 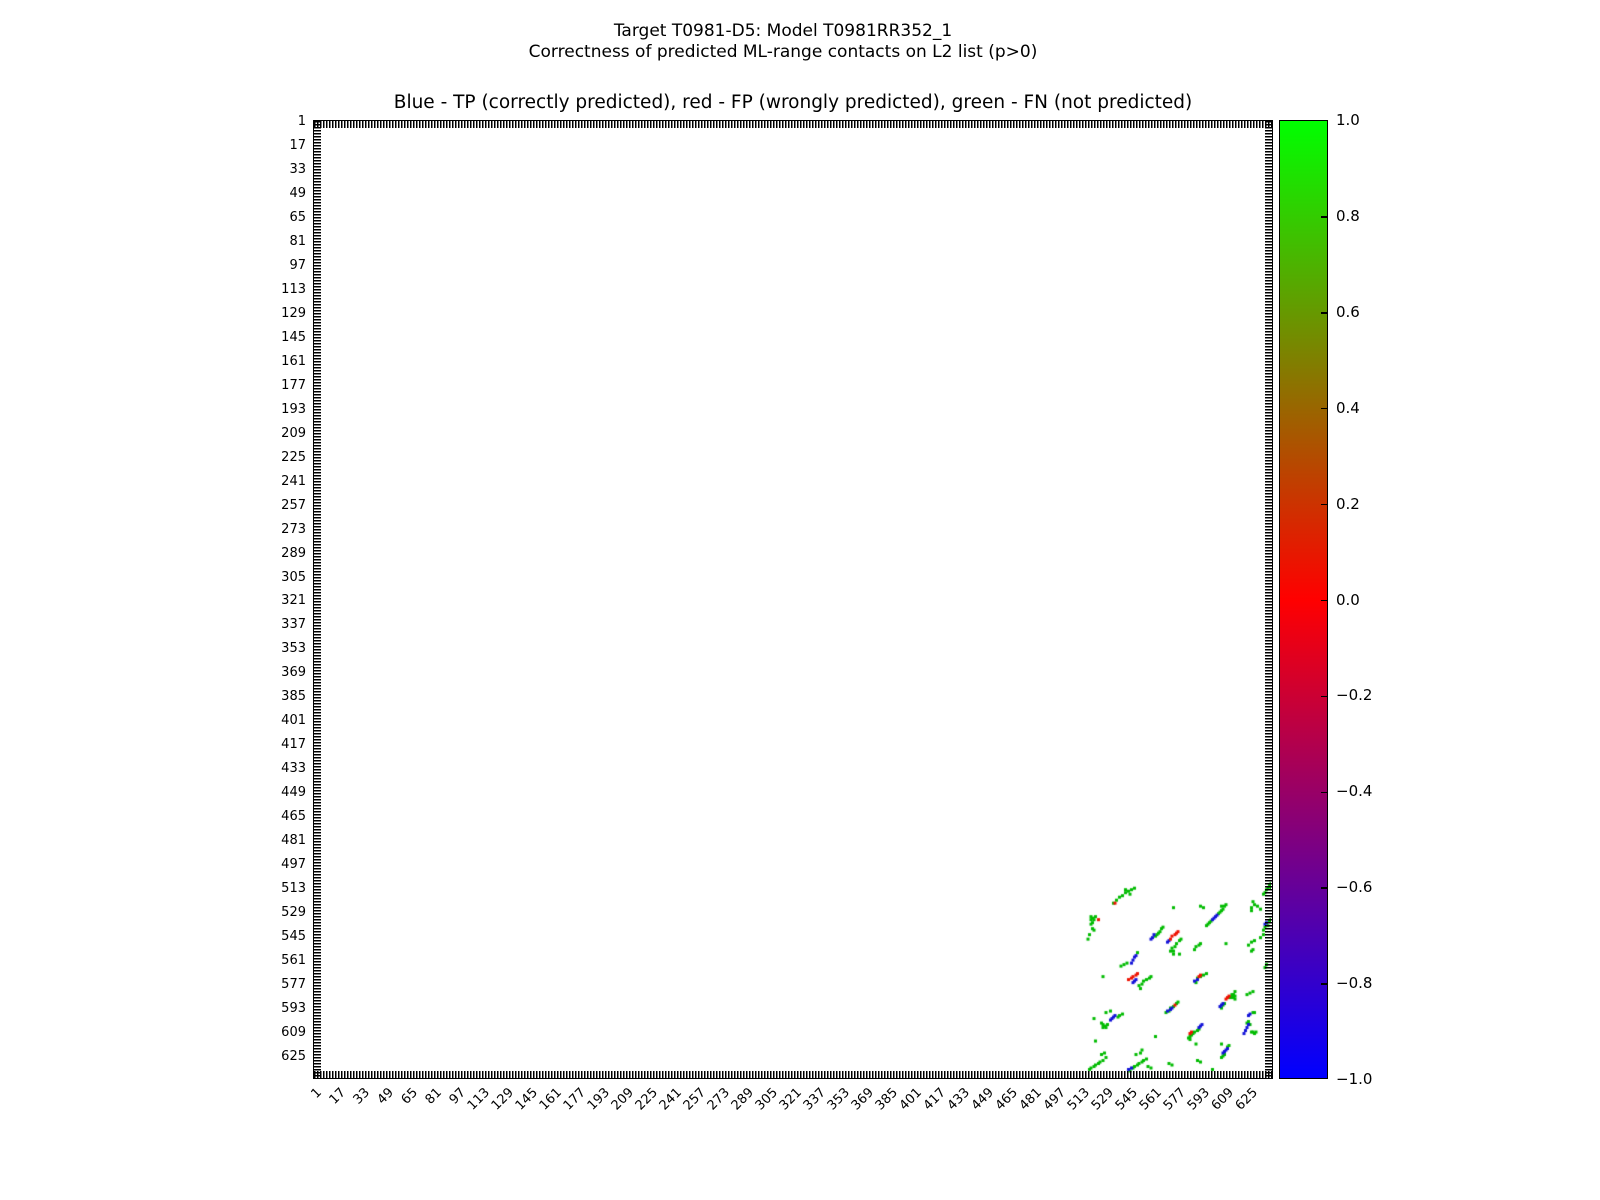 What do you see at coordinates (297, 169) in the screenshot?
I see `y-tick-label: 33` at bounding box center [297, 169].